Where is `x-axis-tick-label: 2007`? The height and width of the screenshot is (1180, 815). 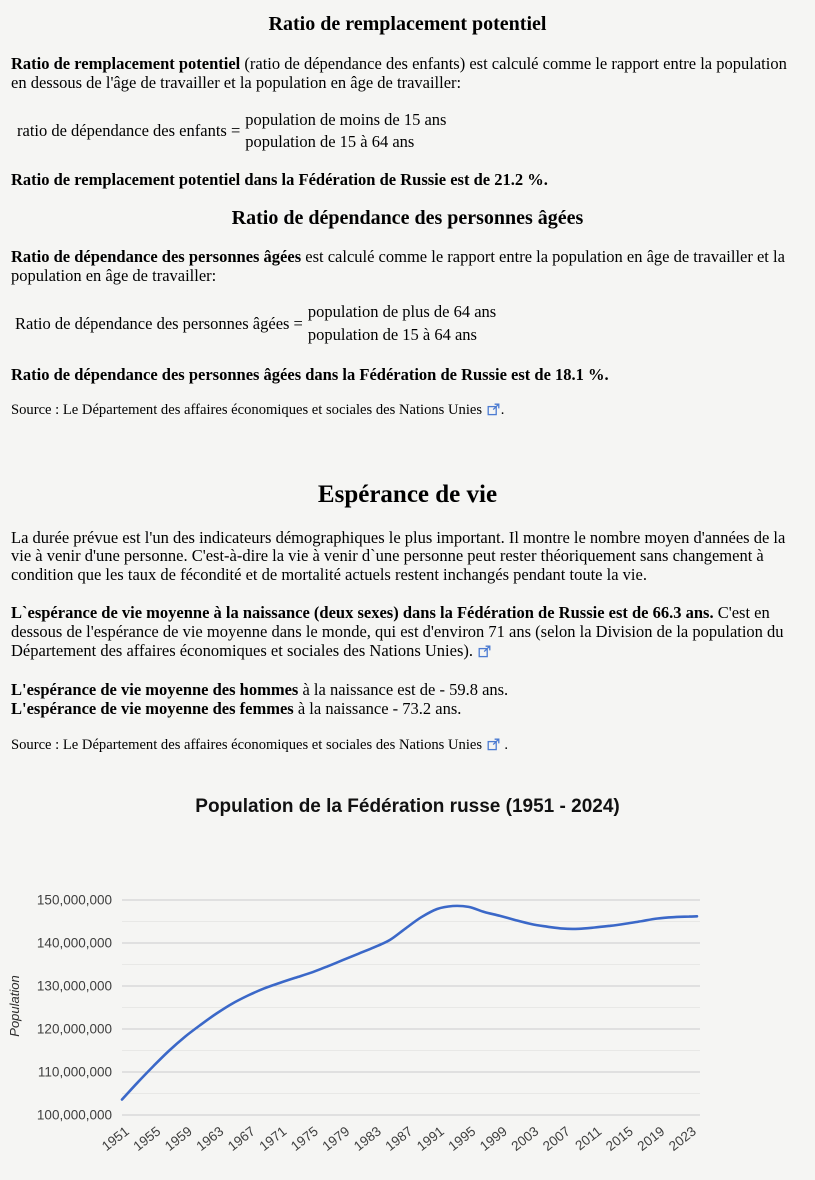
x-axis-tick-label: 2007 is located at coordinates (556, 1139).